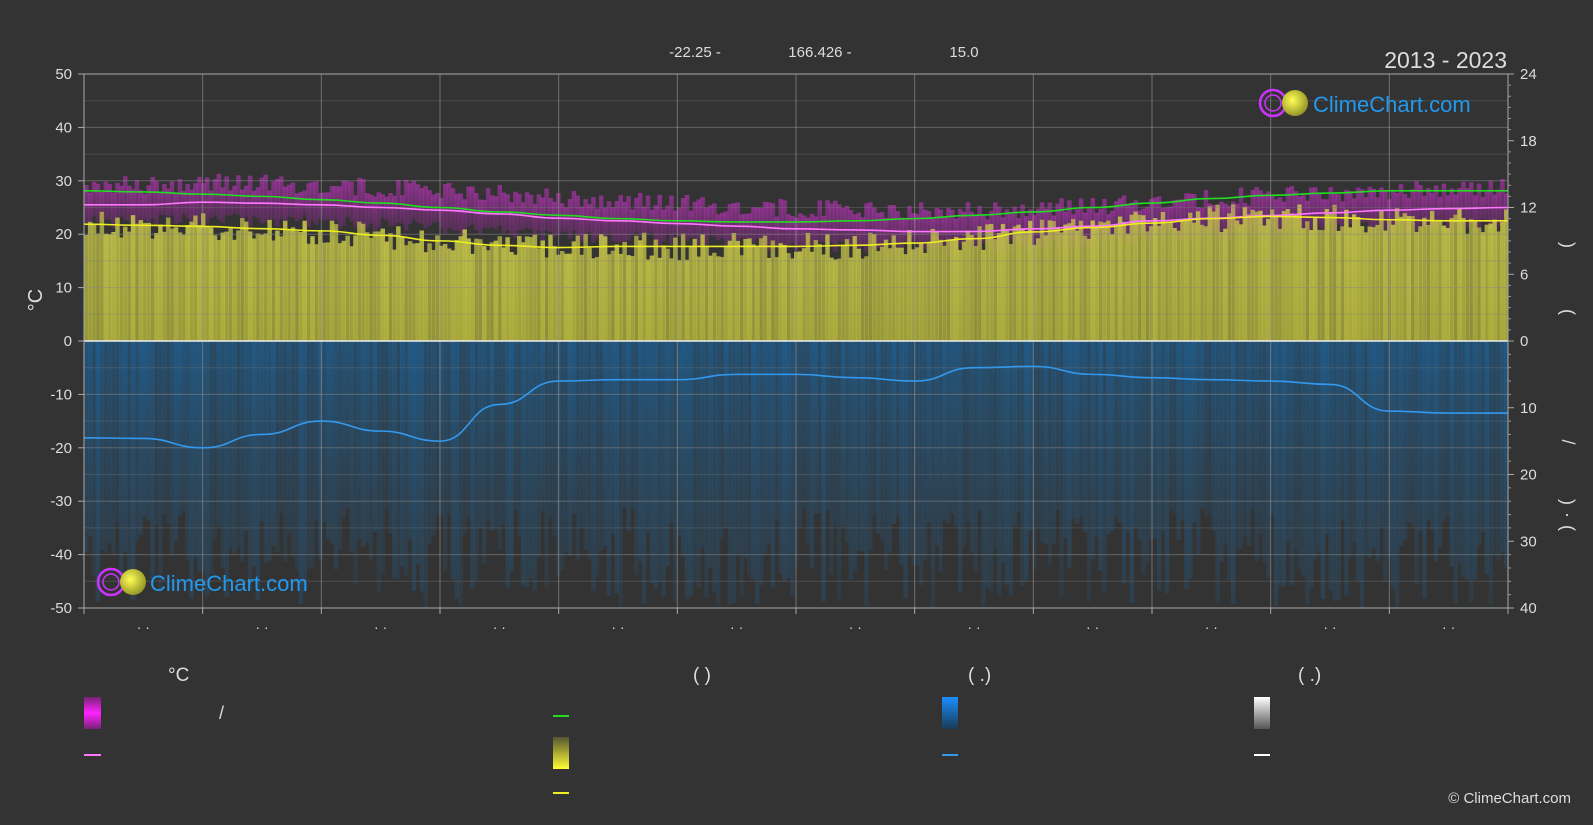 The height and width of the screenshot is (825, 1593). What do you see at coordinates (1524, 341) in the screenshot?
I see `right-tick-label: 0` at bounding box center [1524, 341].